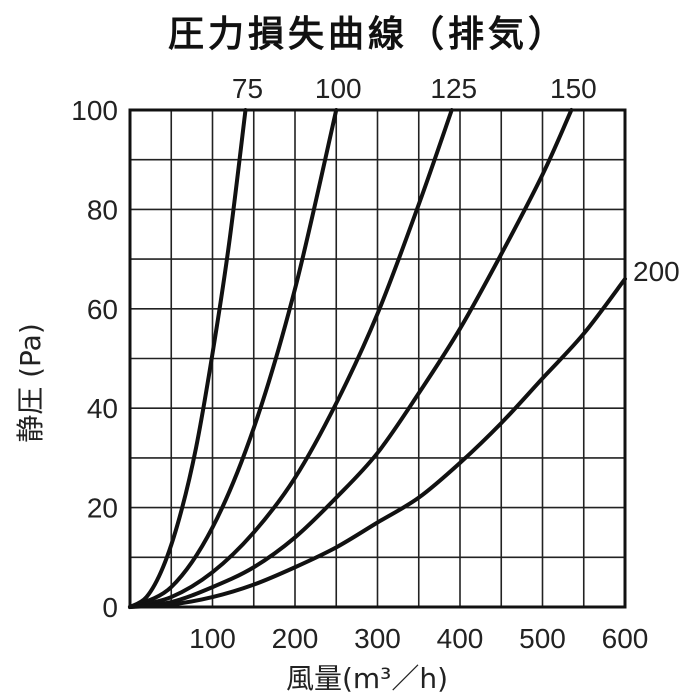  Describe the element at coordinates (102, 508) in the screenshot. I see `y-tick-label: 20` at that location.